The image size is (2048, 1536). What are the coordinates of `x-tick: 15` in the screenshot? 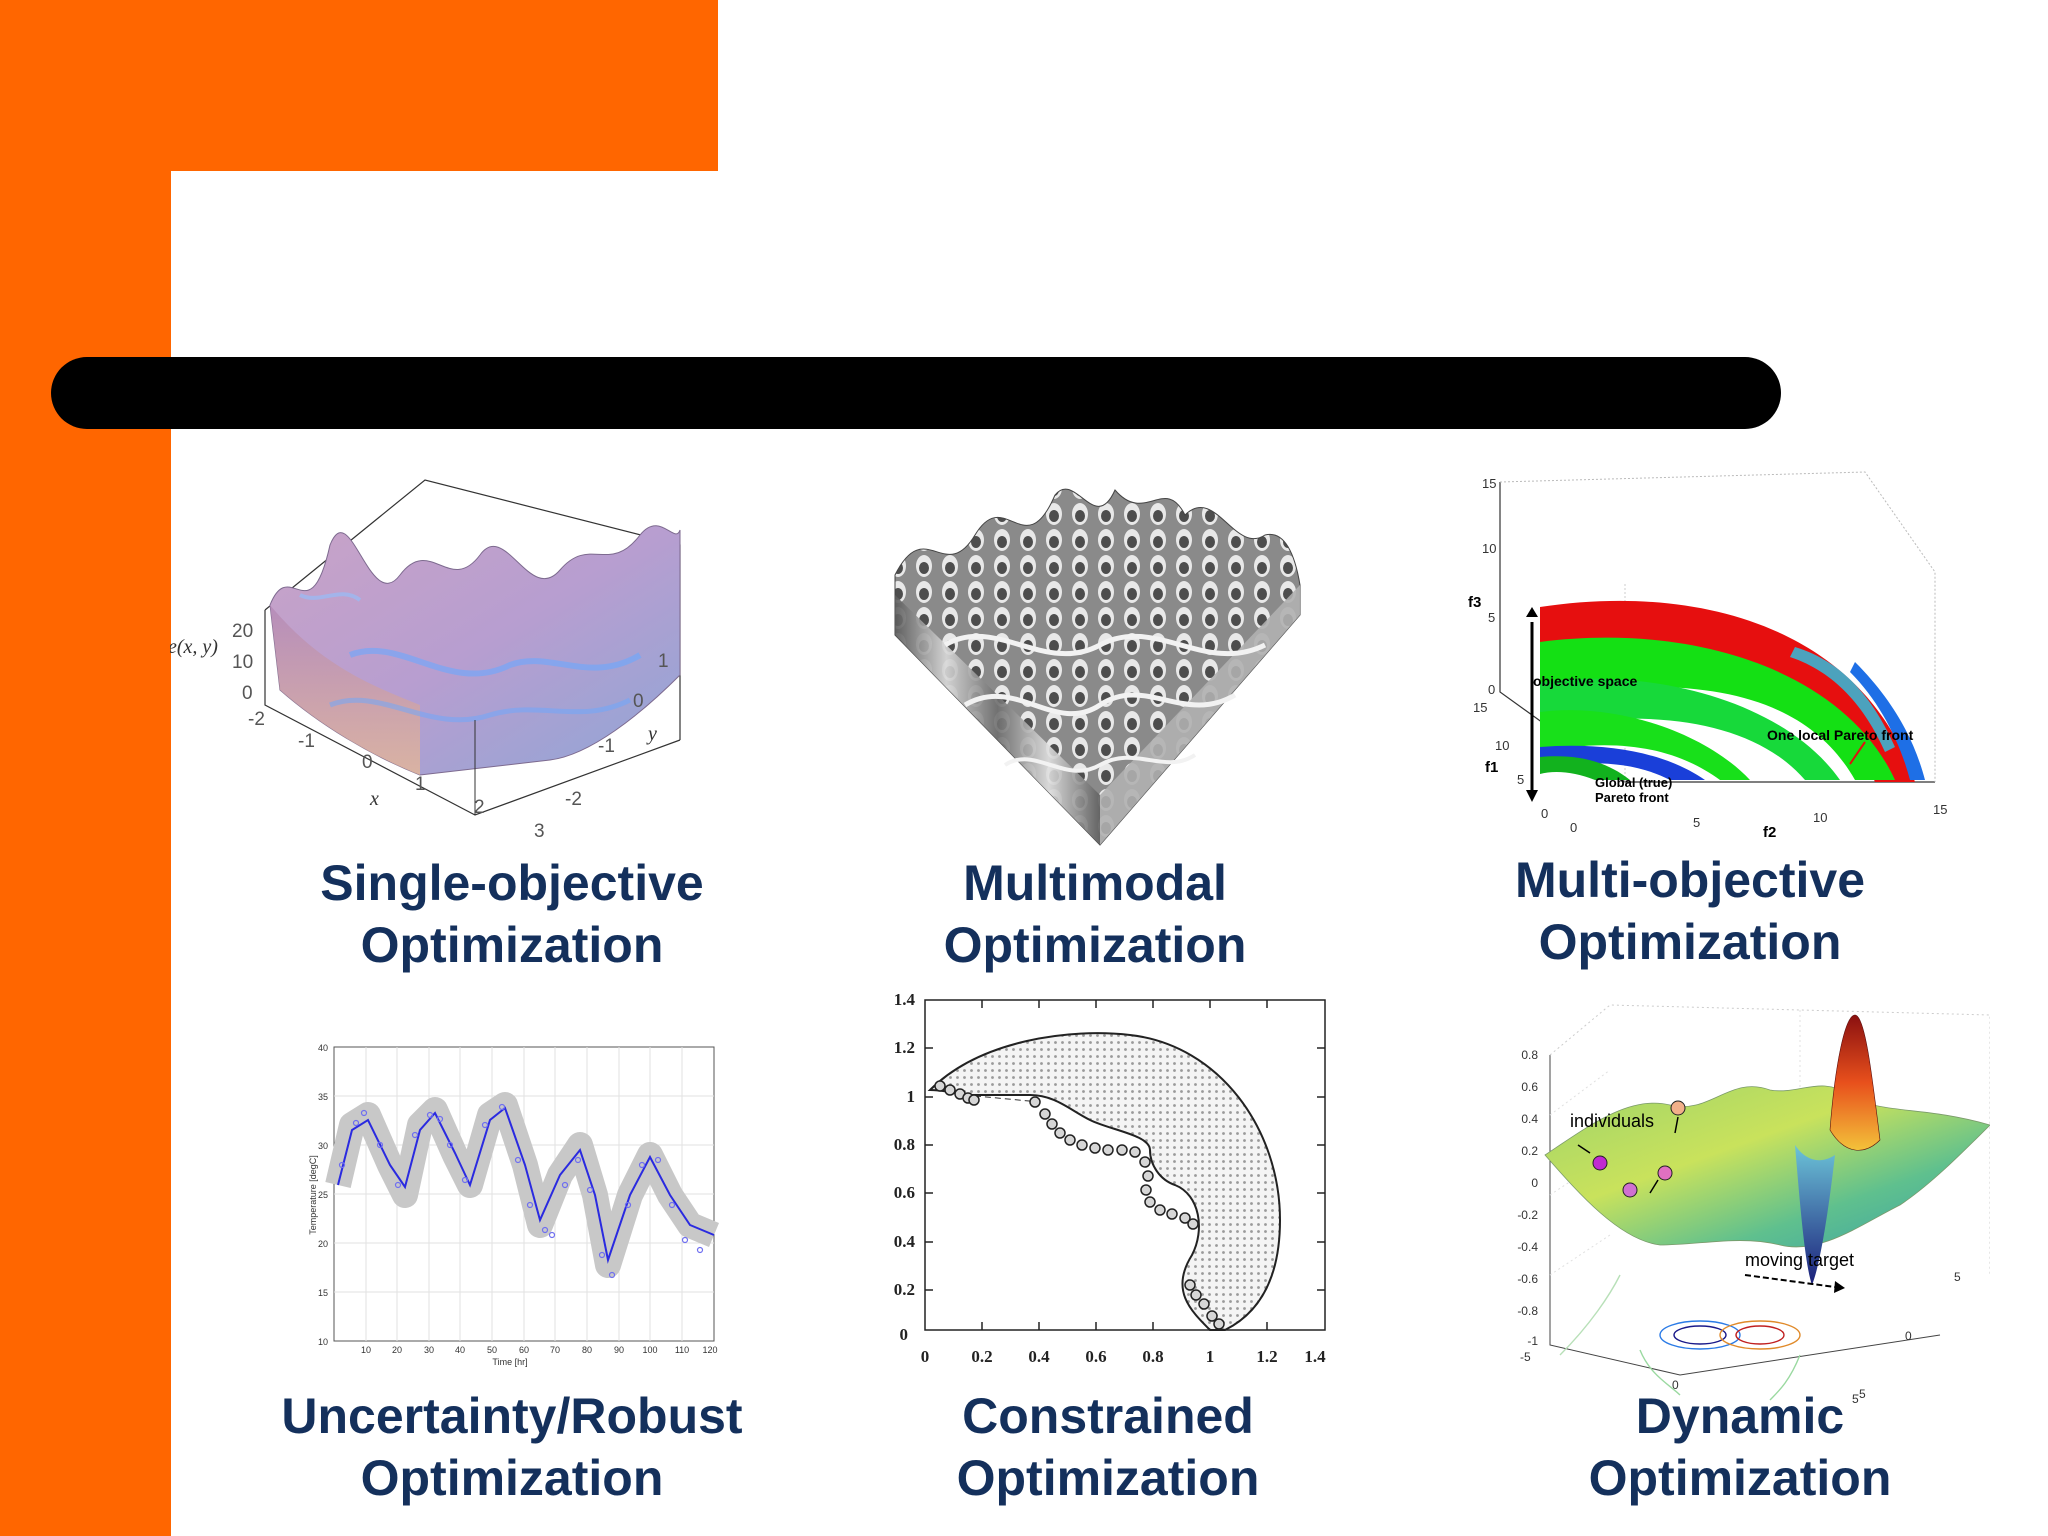 It's located at (1940, 809).